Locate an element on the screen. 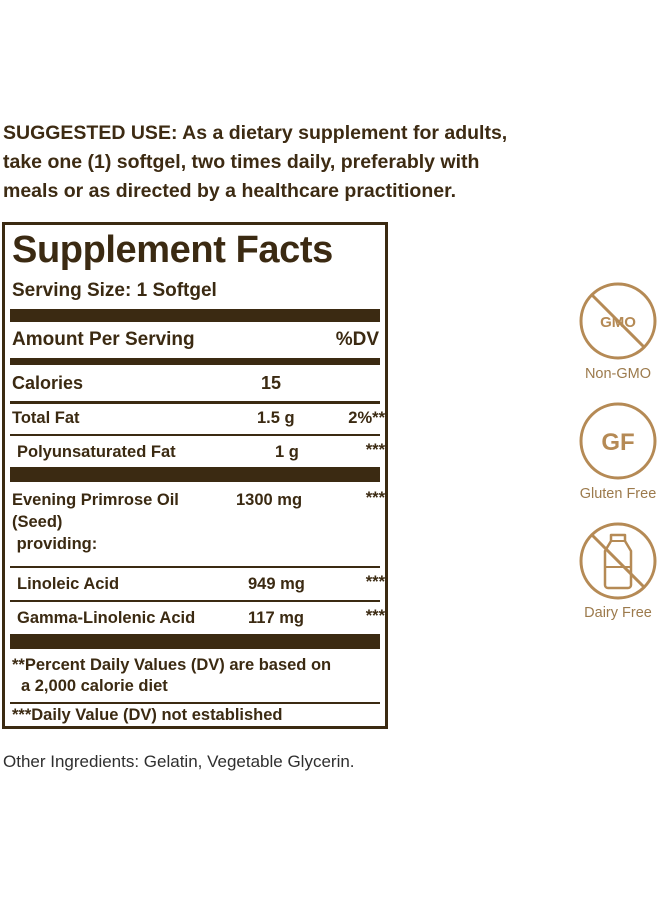 This screenshot has width=660, height=900. row-linoleic-acid-amount: 949 mg is located at coordinates (276, 584).